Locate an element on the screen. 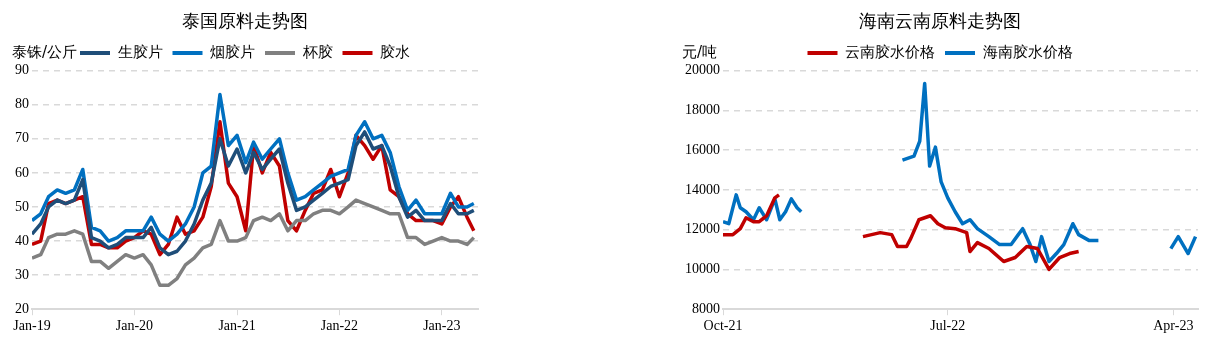 The image size is (1226, 342). y-tick-label: 16000 is located at coordinates (702, 149).